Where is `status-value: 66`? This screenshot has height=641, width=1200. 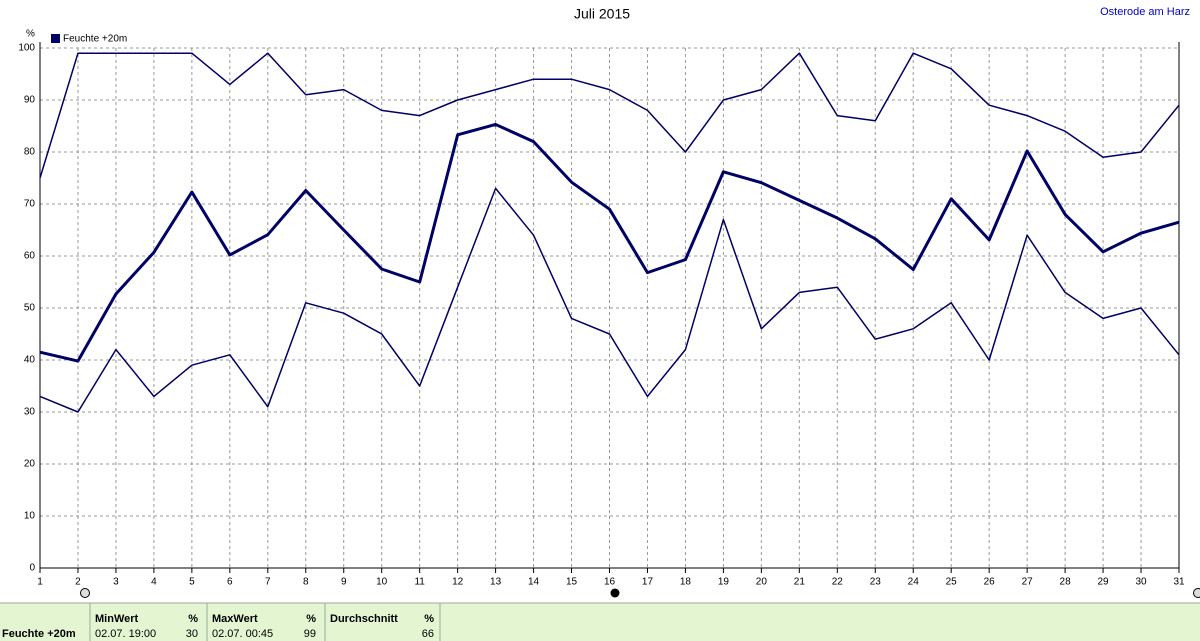 status-value: 66 is located at coordinates (428, 634).